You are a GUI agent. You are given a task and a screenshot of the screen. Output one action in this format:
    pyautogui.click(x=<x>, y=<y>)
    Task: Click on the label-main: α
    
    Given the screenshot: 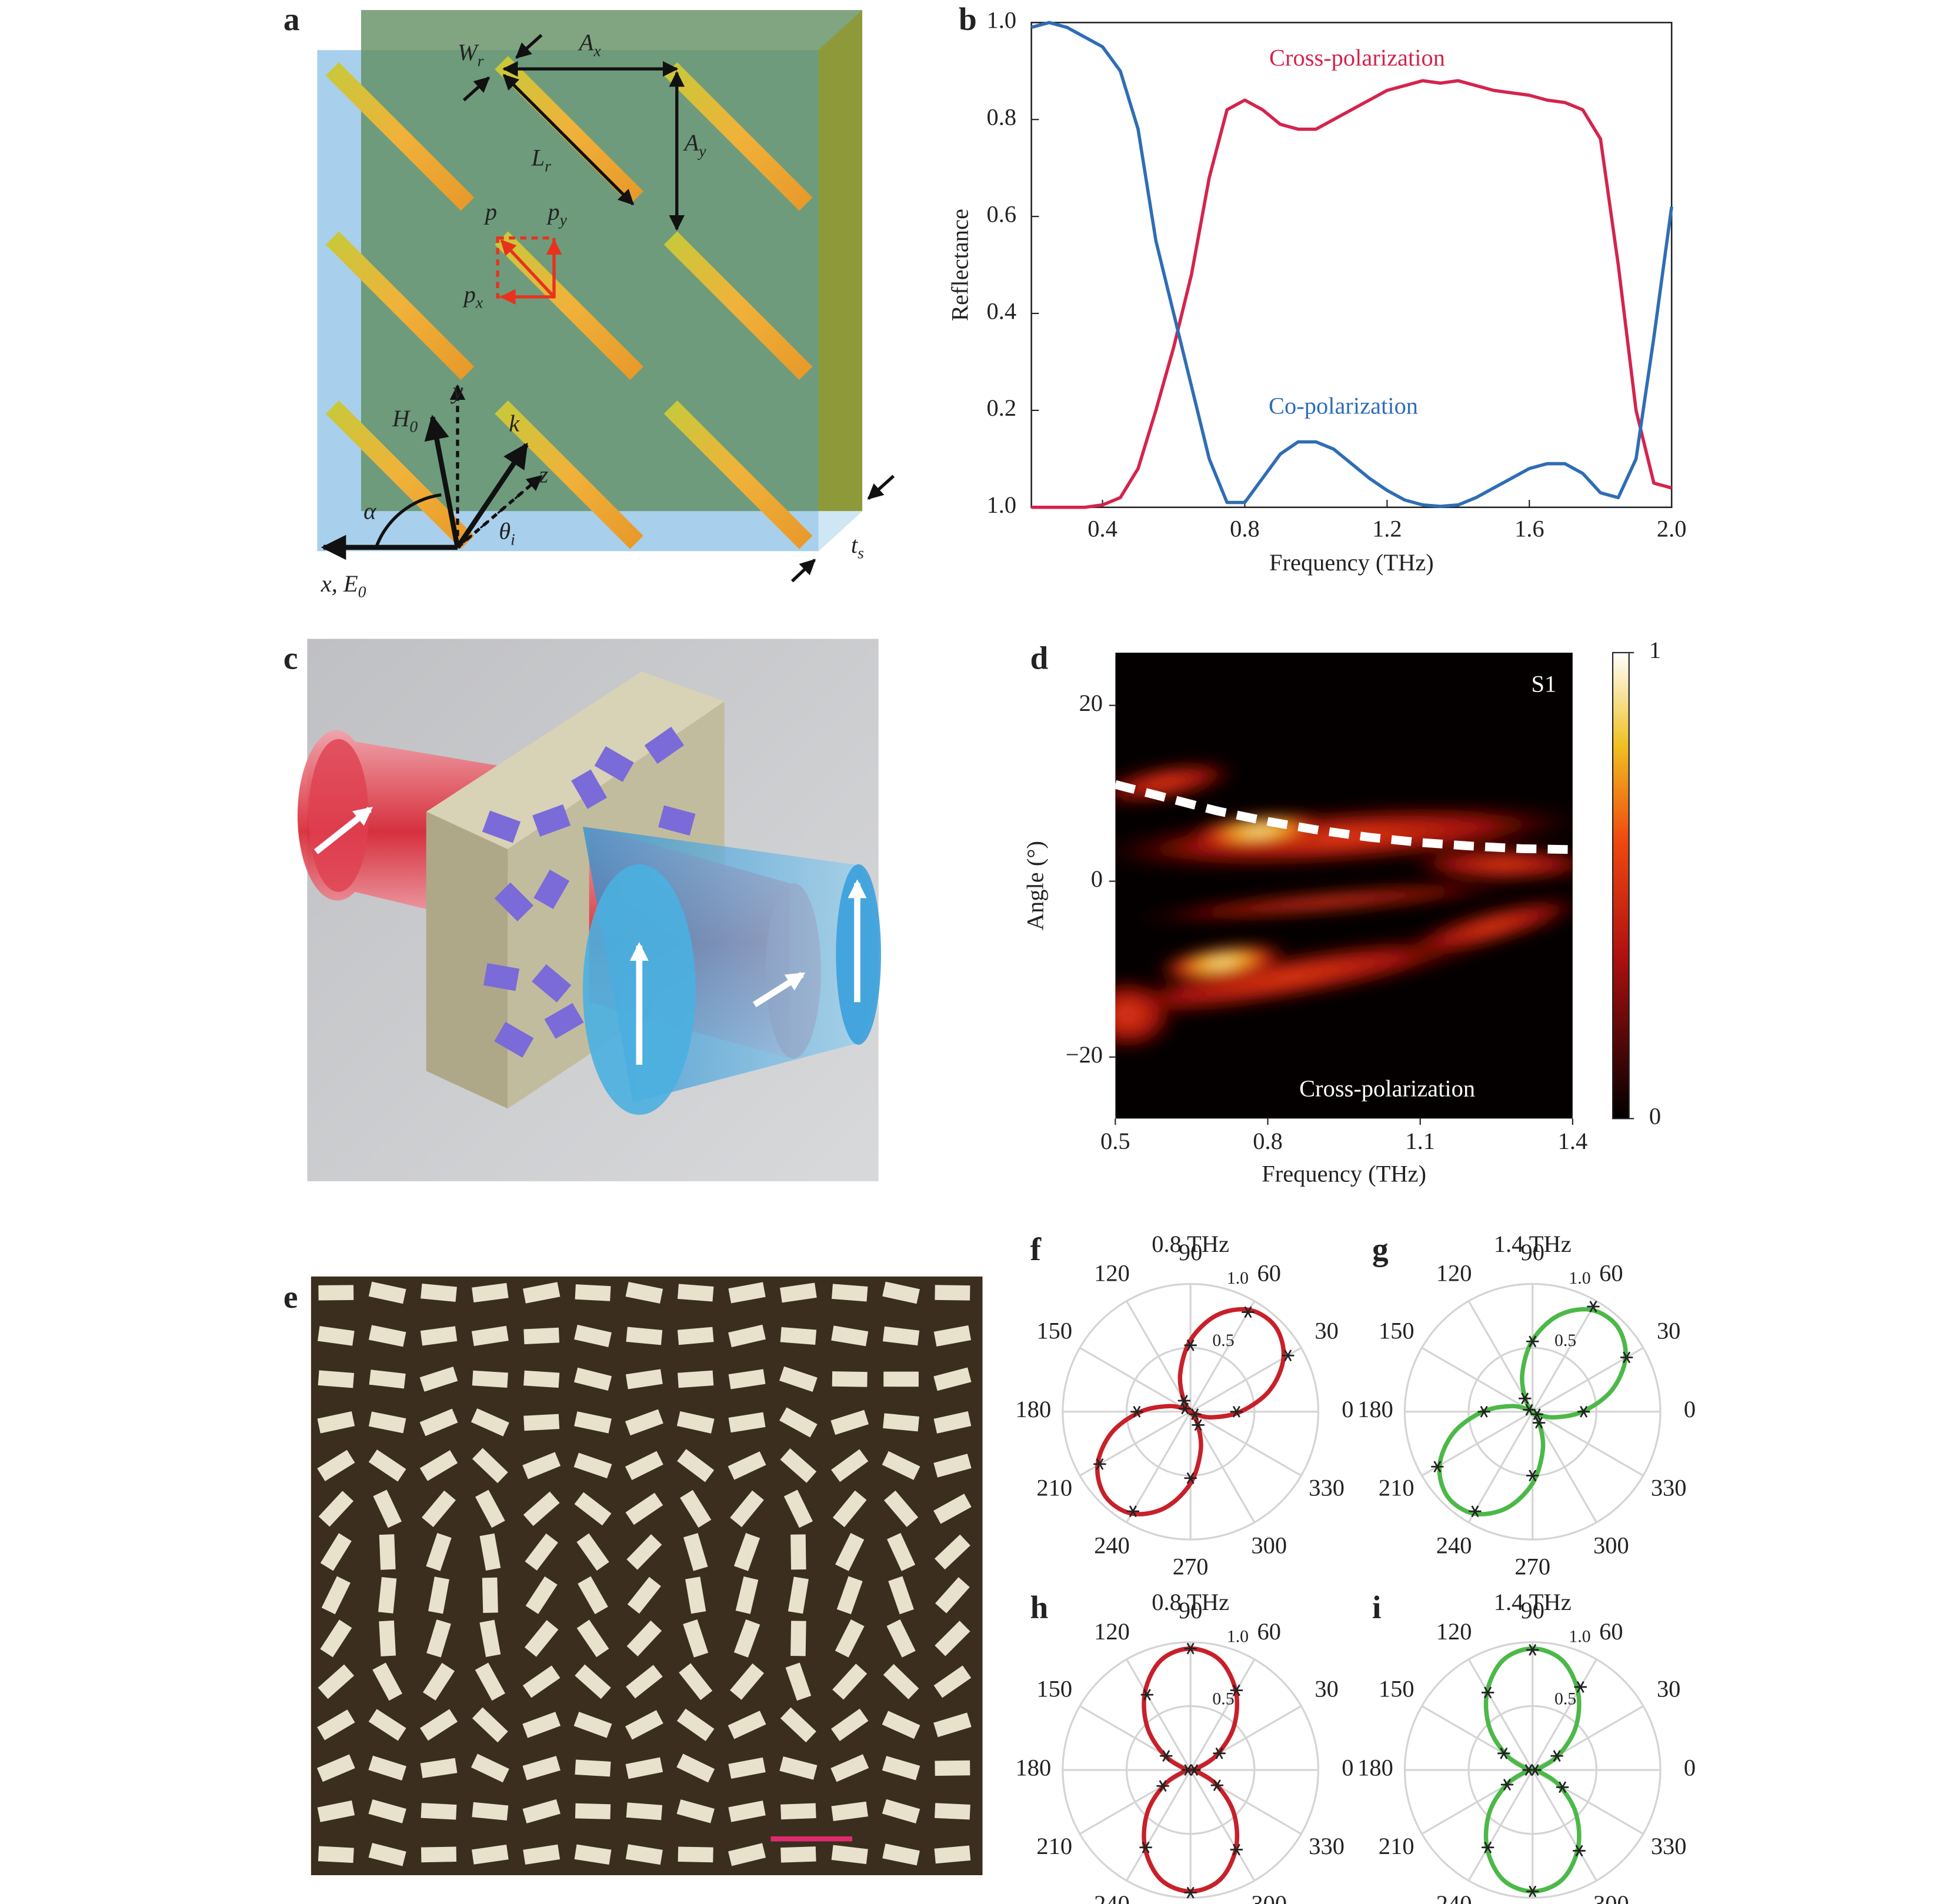 What is the action you would take?
    pyautogui.click(x=369, y=511)
    